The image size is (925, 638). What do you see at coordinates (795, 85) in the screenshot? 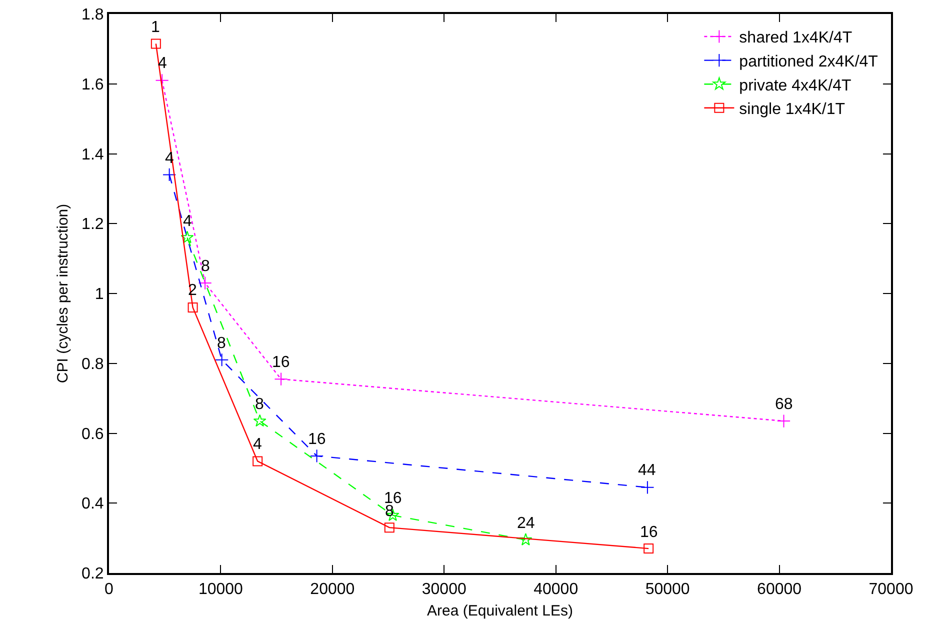
I see `legend-label: private 4x4K/4T` at bounding box center [795, 85].